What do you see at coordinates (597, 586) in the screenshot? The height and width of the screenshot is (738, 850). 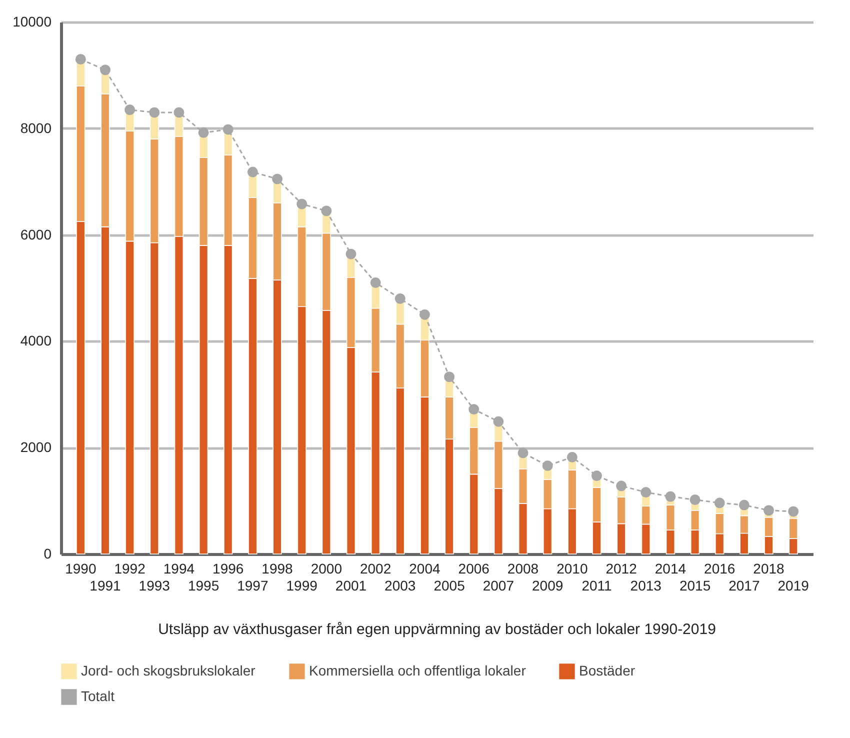 I see `x-tick-label: 2011` at bounding box center [597, 586].